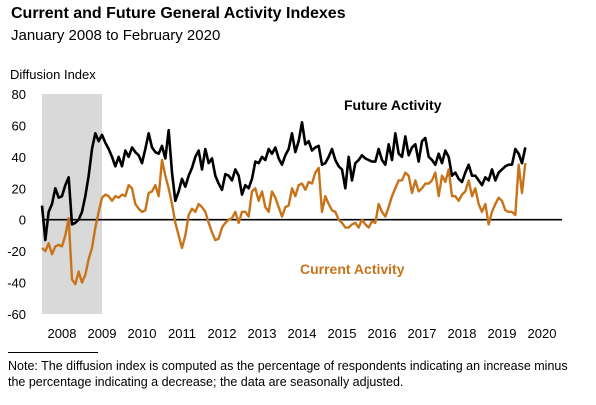 This screenshot has height=405, width=596. I want to click on note-divider, so click(53, 352).